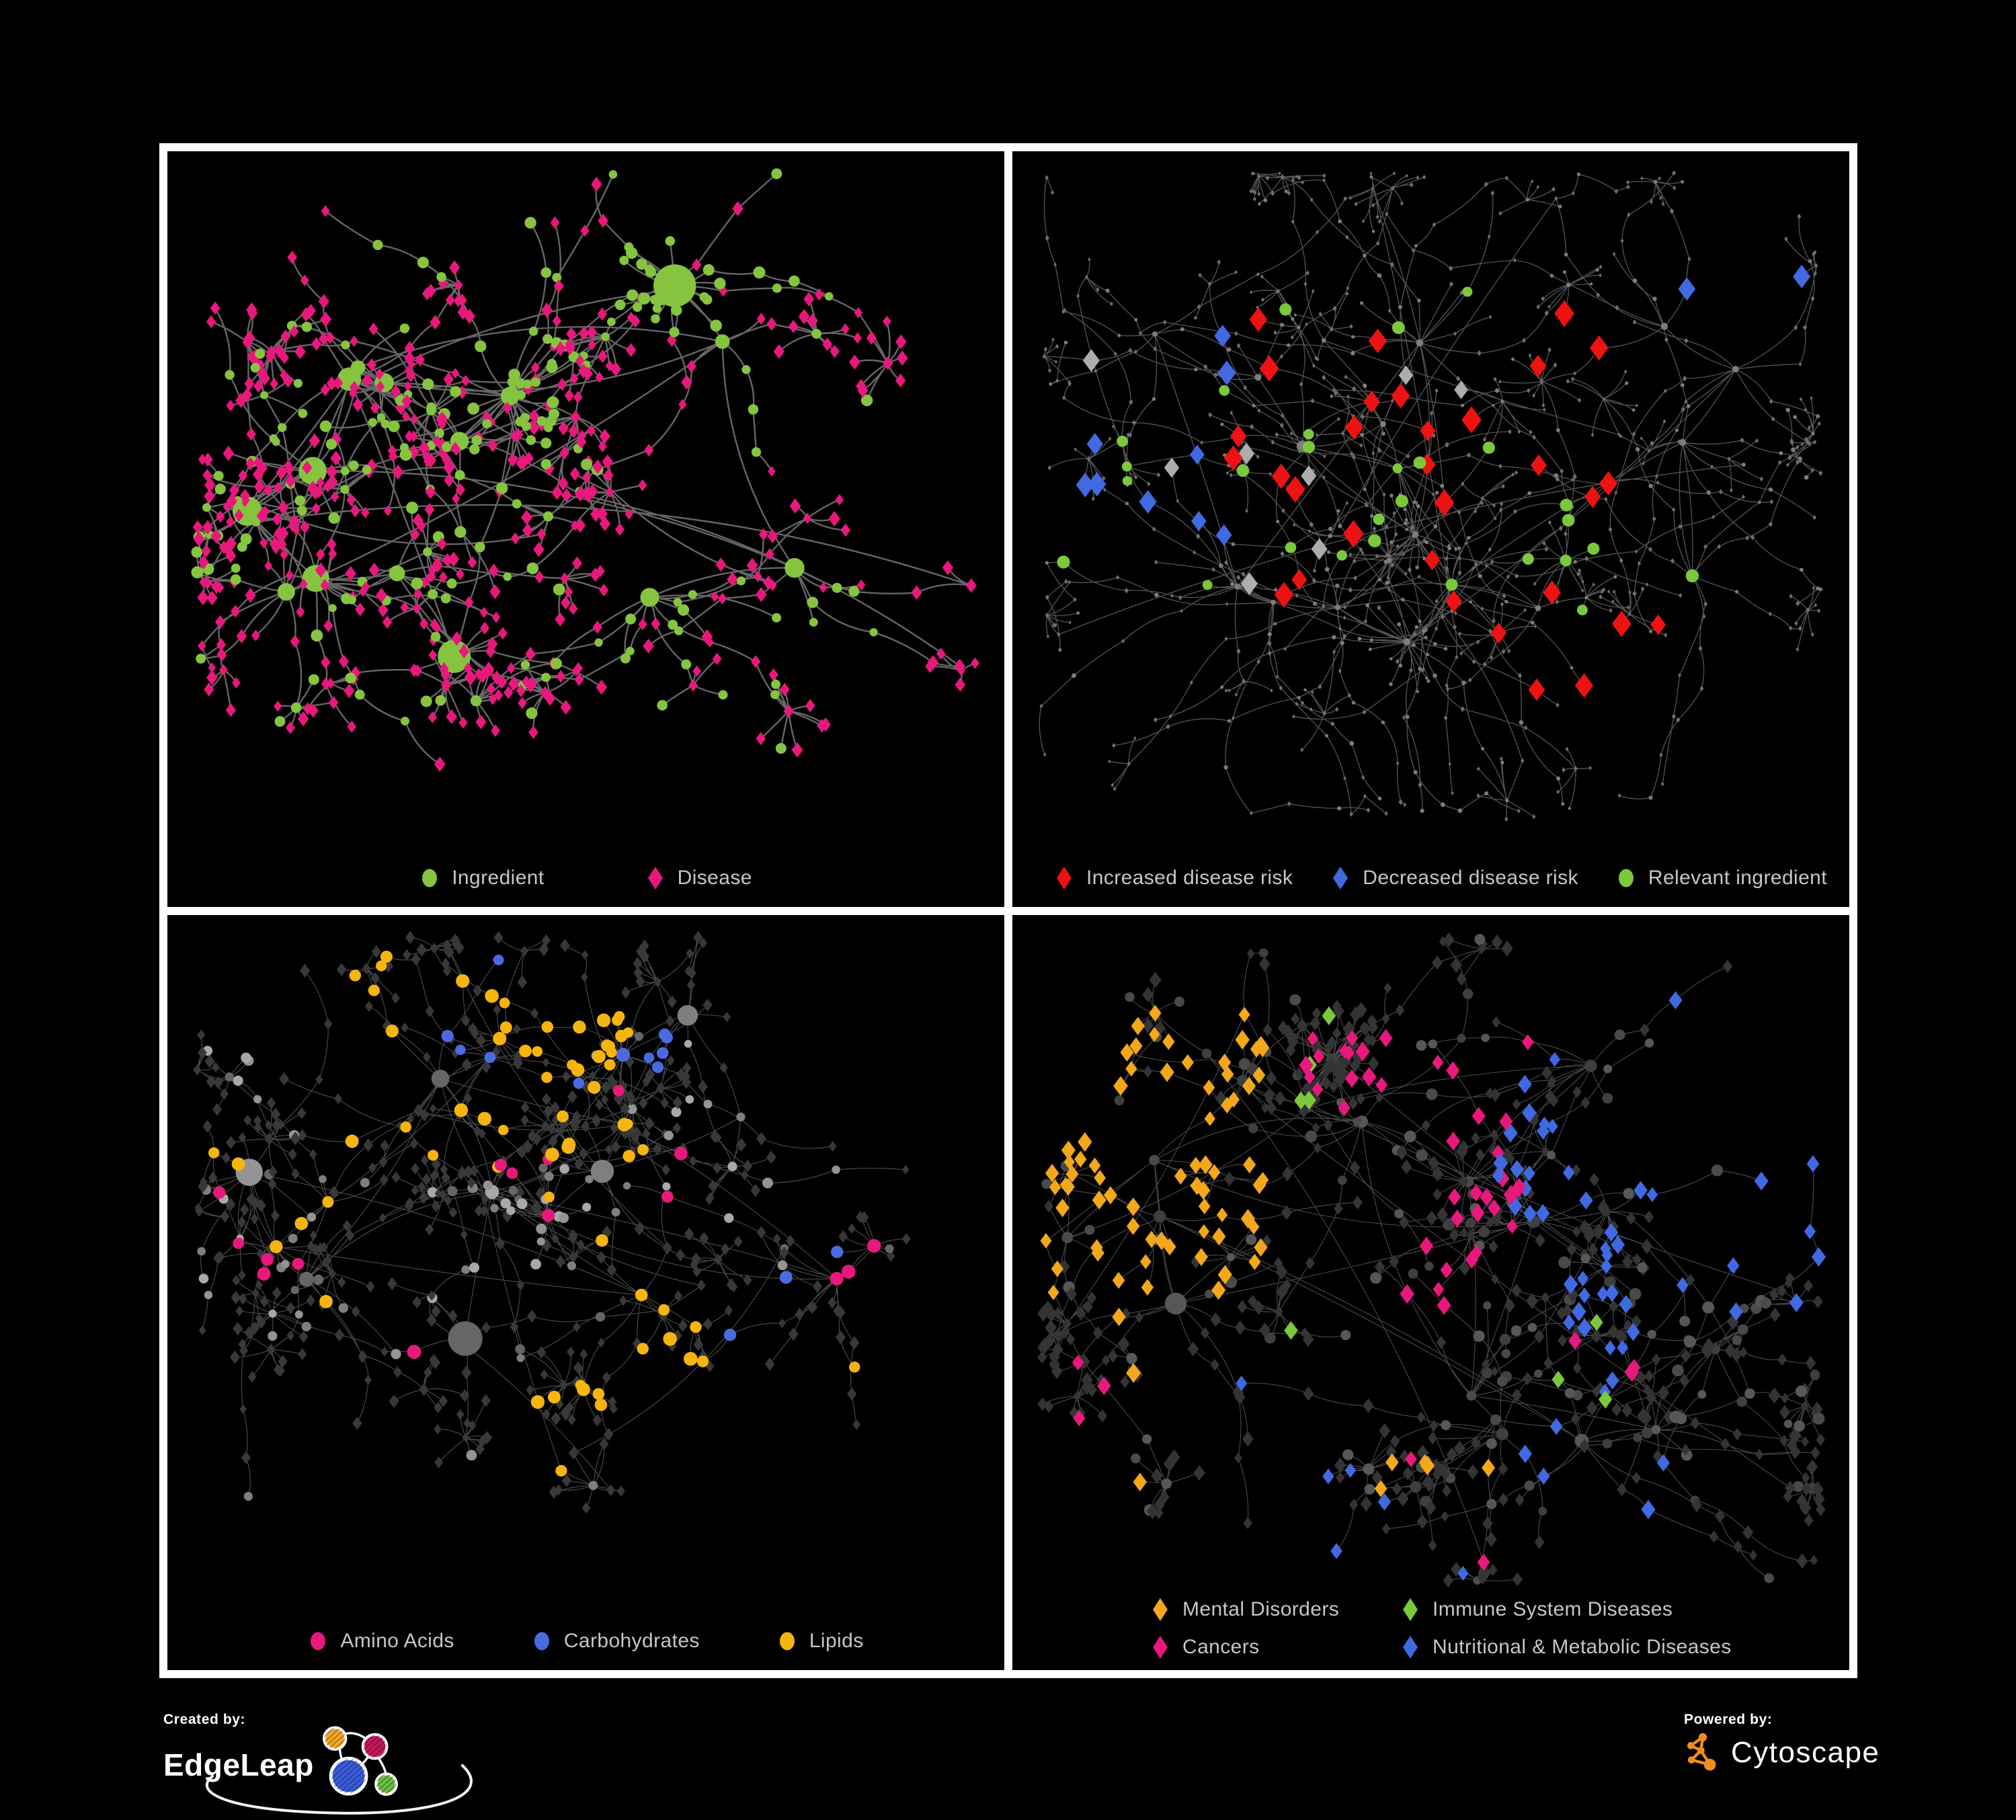  What do you see at coordinates (1582, 1647) in the screenshot?
I see `legend-label-nutritional-diseases: Nutritional & Metabolic Diseases` at bounding box center [1582, 1647].